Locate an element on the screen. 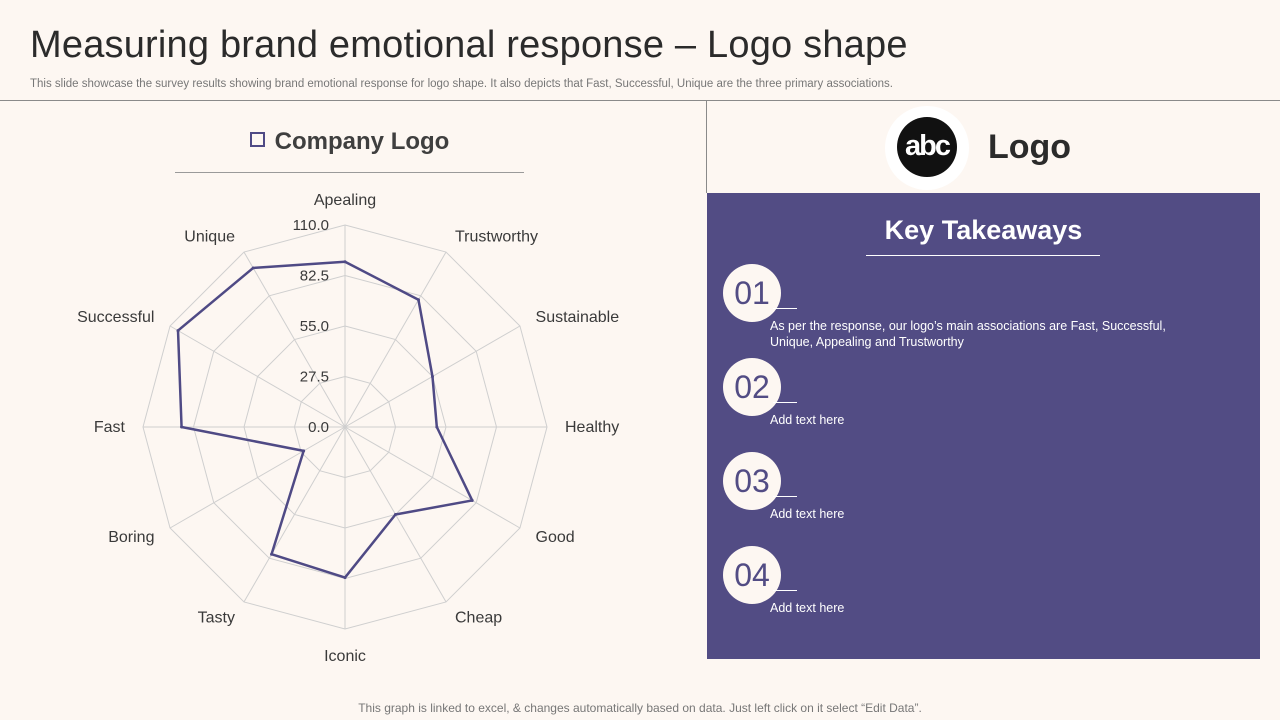 Image resolution: width=1280 pixels, height=720 pixels. radar-category-label: Good is located at coordinates (555, 537).